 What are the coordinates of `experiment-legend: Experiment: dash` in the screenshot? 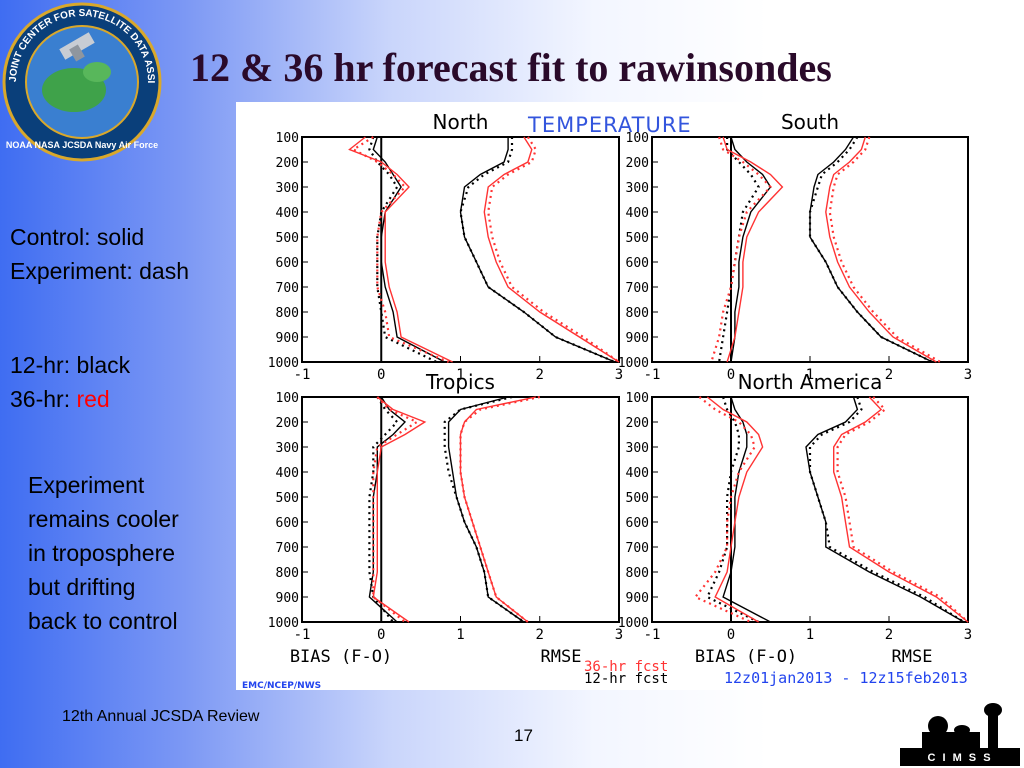 It's located at (99, 271).